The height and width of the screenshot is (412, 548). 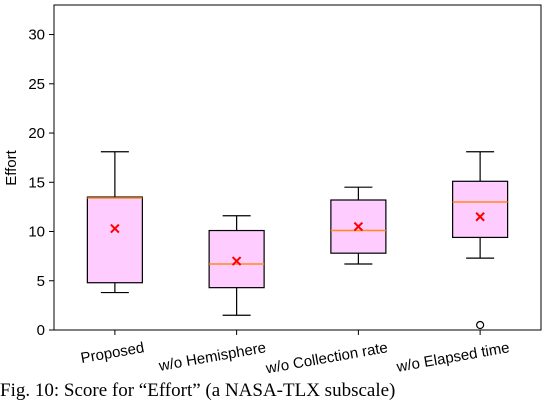 I want to click on y-tick-label: 15, so click(x=36, y=182).